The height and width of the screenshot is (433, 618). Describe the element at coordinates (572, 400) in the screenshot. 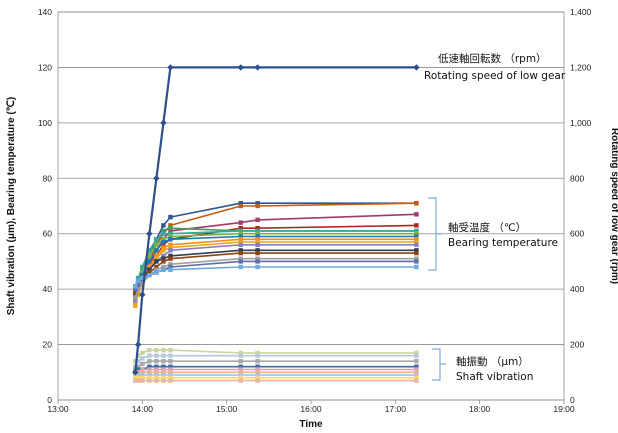

I see `y-right-tick-label: 0` at that location.